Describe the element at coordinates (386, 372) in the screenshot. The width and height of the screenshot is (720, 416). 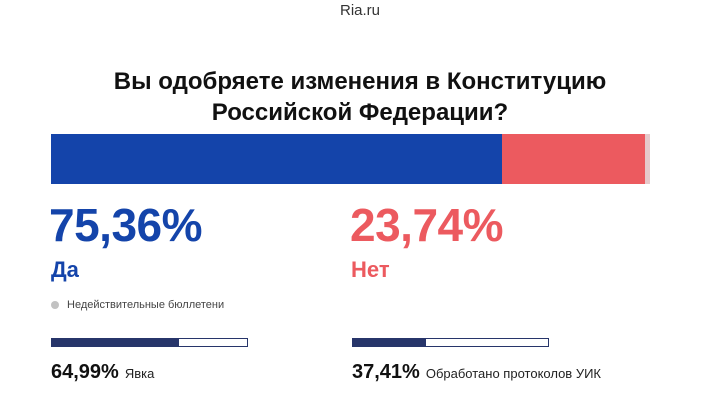
I see `protocols-value: 37,41%` at that location.